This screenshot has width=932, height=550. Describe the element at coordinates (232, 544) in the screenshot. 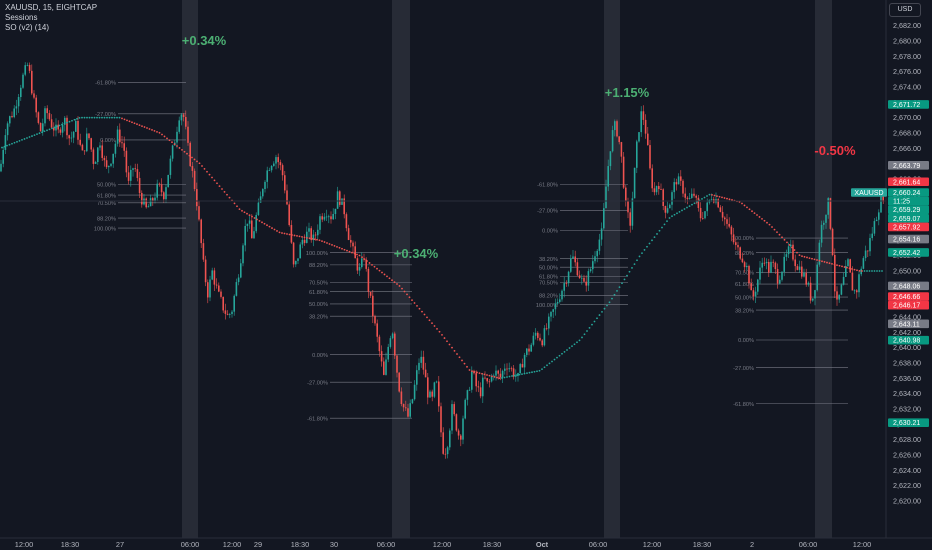

I see `time-tick-label: 12:00` at that location.